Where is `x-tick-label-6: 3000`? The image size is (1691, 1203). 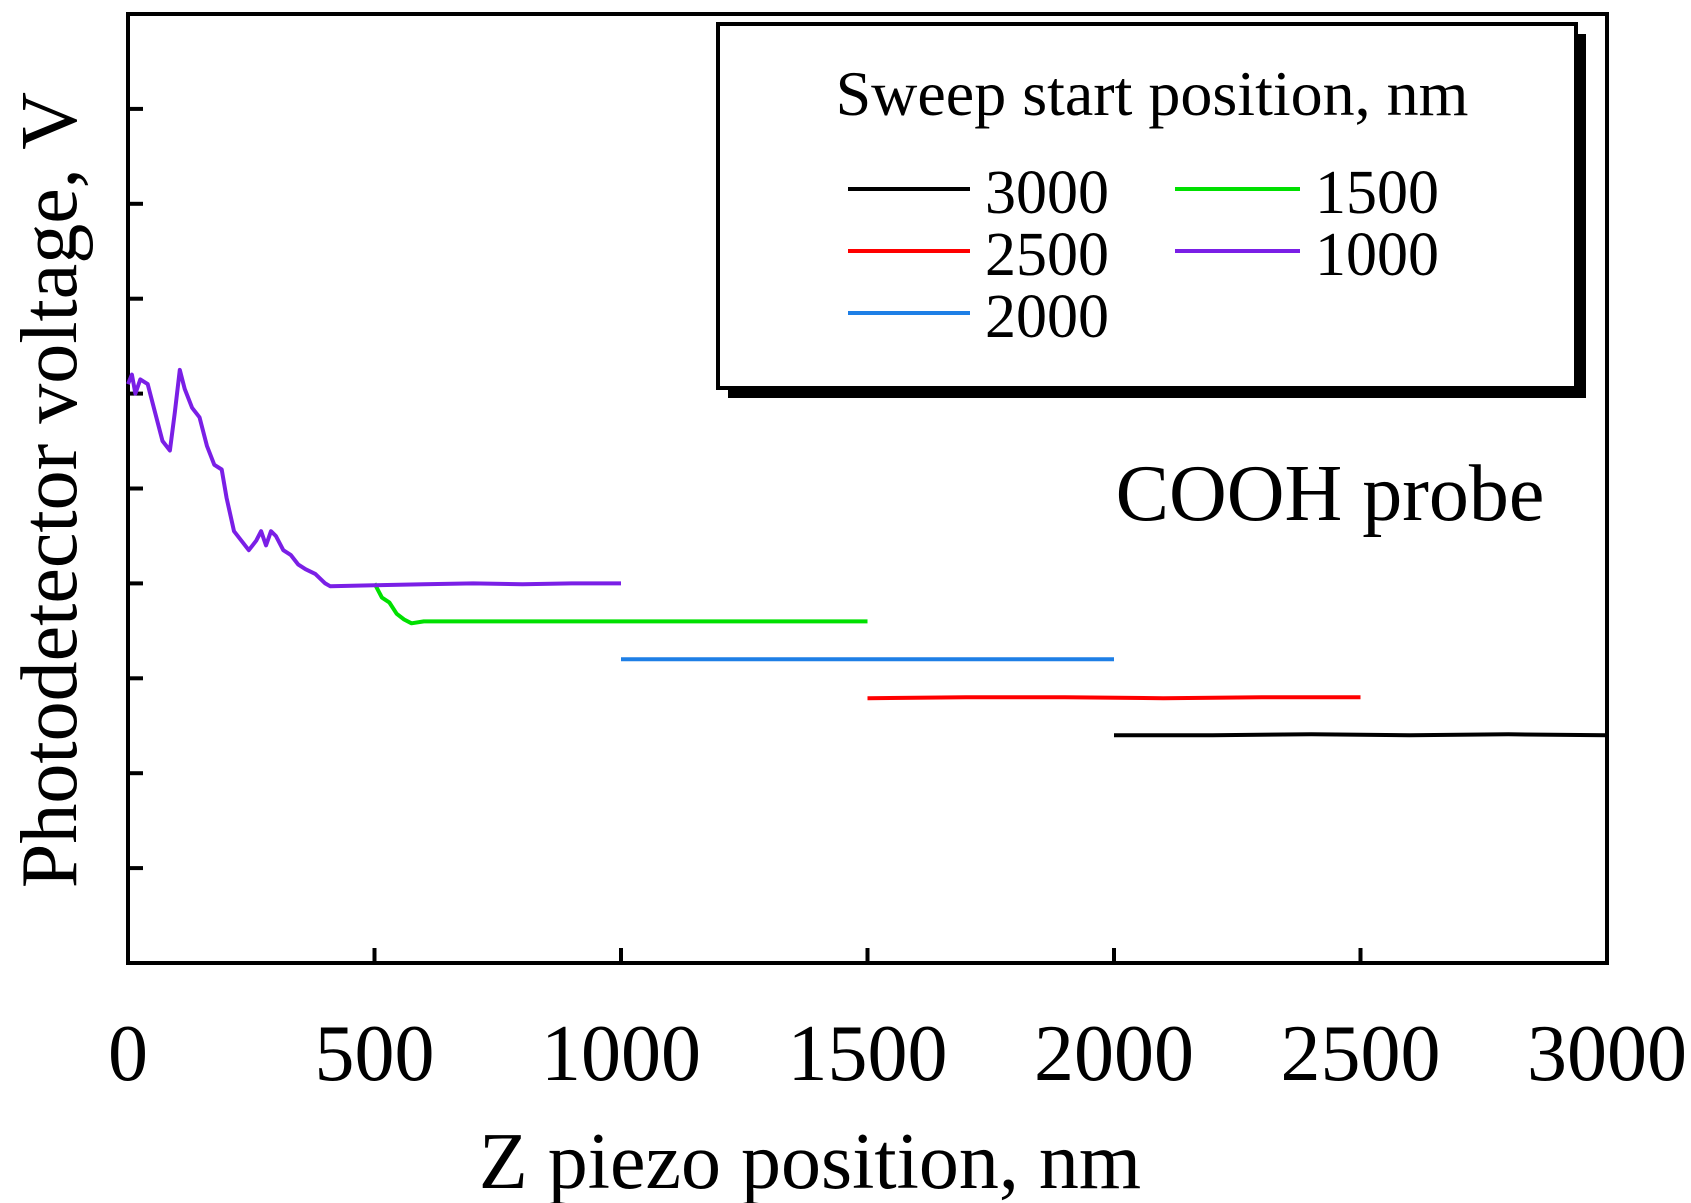 x-tick-label-6: 3000 is located at coordinates (1607, 1054).